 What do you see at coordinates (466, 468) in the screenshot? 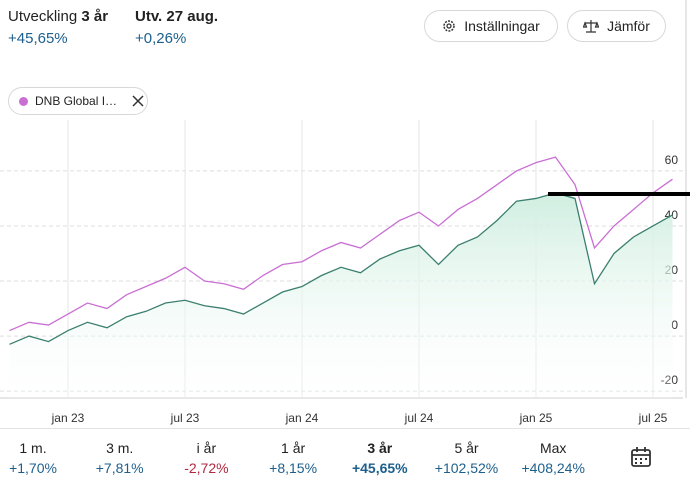
I see `period-change: +102,52%` at bounding box center [466, 468].